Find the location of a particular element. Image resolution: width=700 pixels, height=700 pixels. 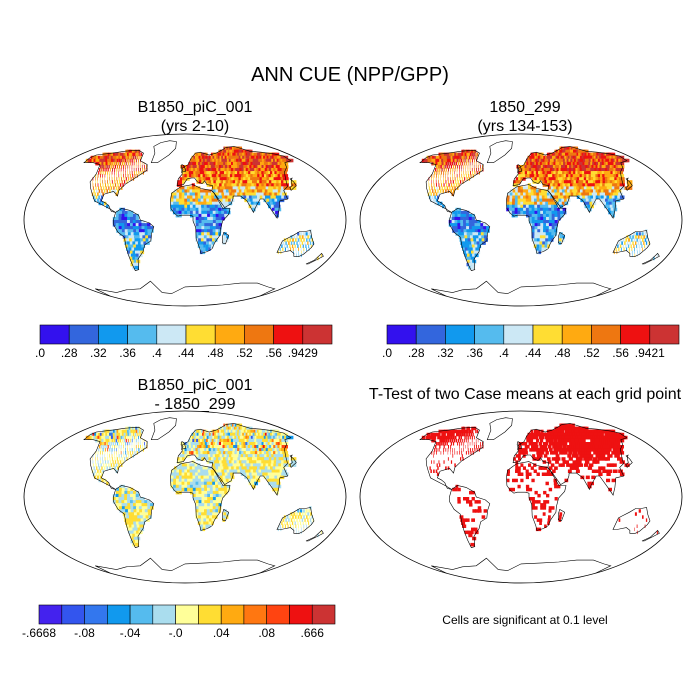

panel-1-title: B1850_piC_001 (yrs 2-10) is located at coordinates (195, 117).